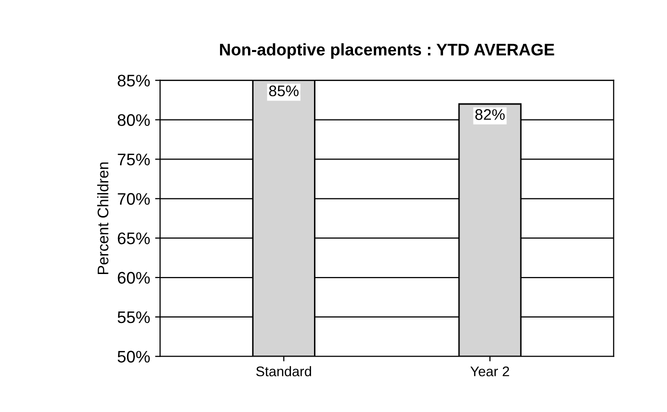  I want to click on y-tick-label: 85%, so click(134, 80).